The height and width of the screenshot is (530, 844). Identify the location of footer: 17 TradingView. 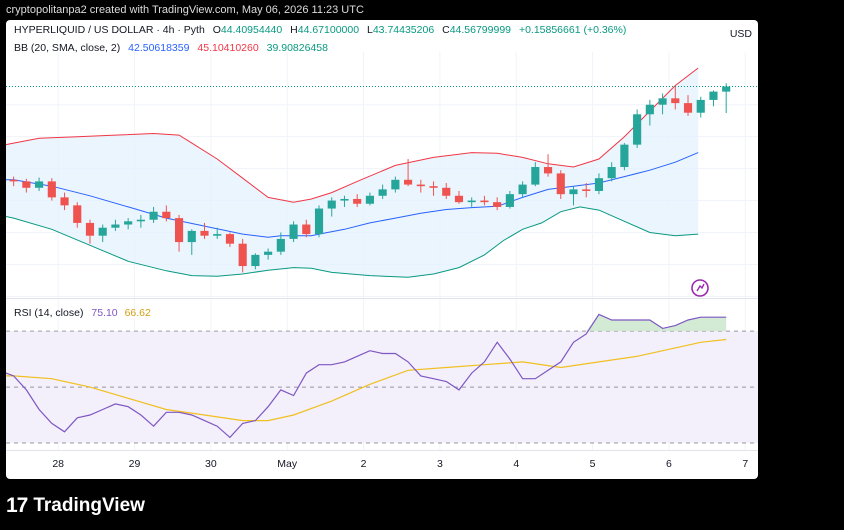
(75, 506).